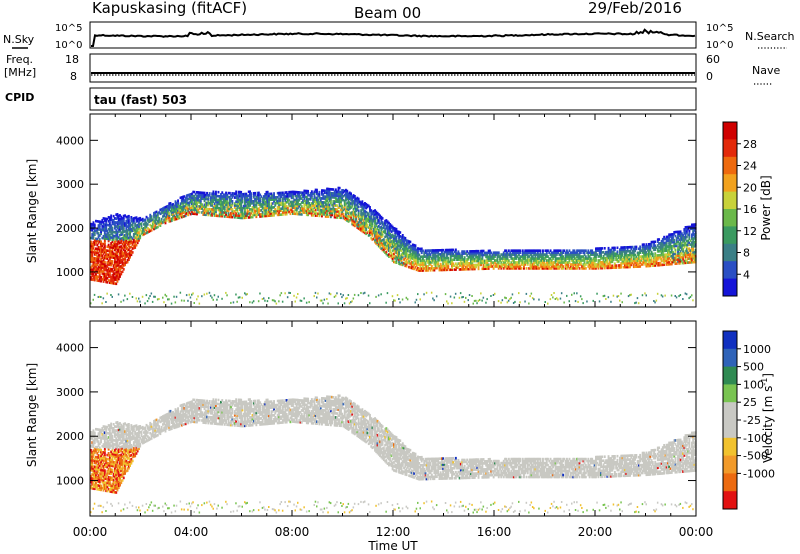 The image size is (800, 554). I want to click on colorbar-tick-label: 500, so click(753, 367).